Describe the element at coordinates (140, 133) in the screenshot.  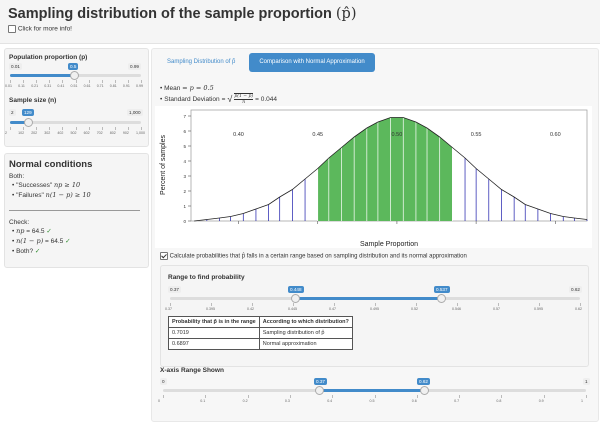
I see `slider-tick-label: 1,000` at that location.